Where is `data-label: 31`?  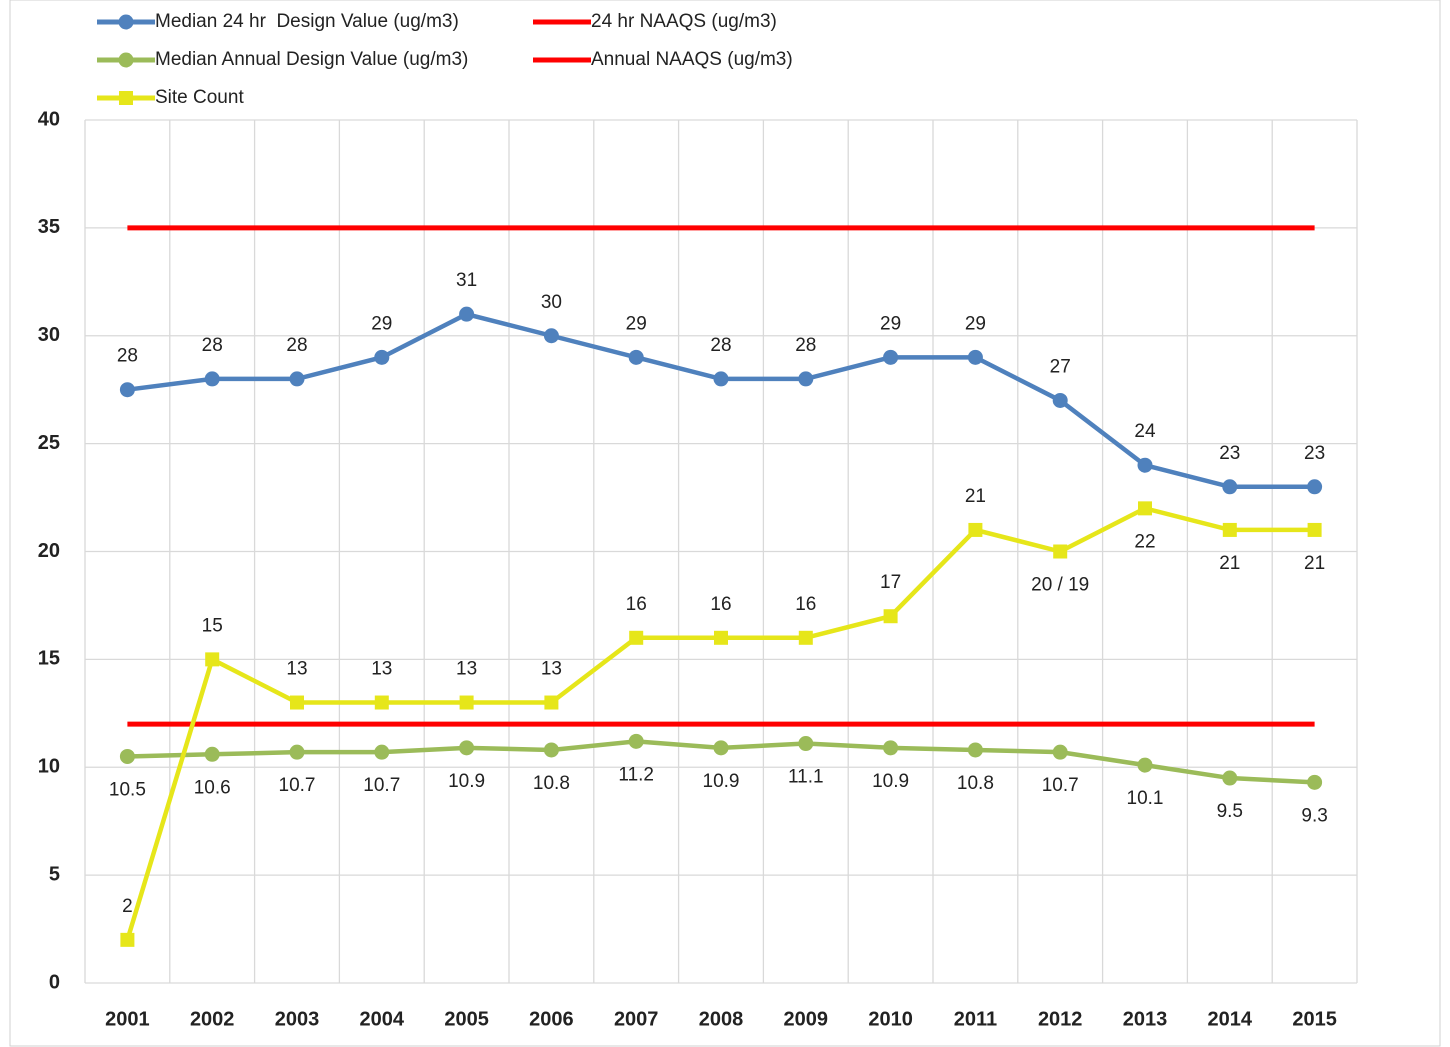 data-label: 31 is located at coordinates (466, 280).